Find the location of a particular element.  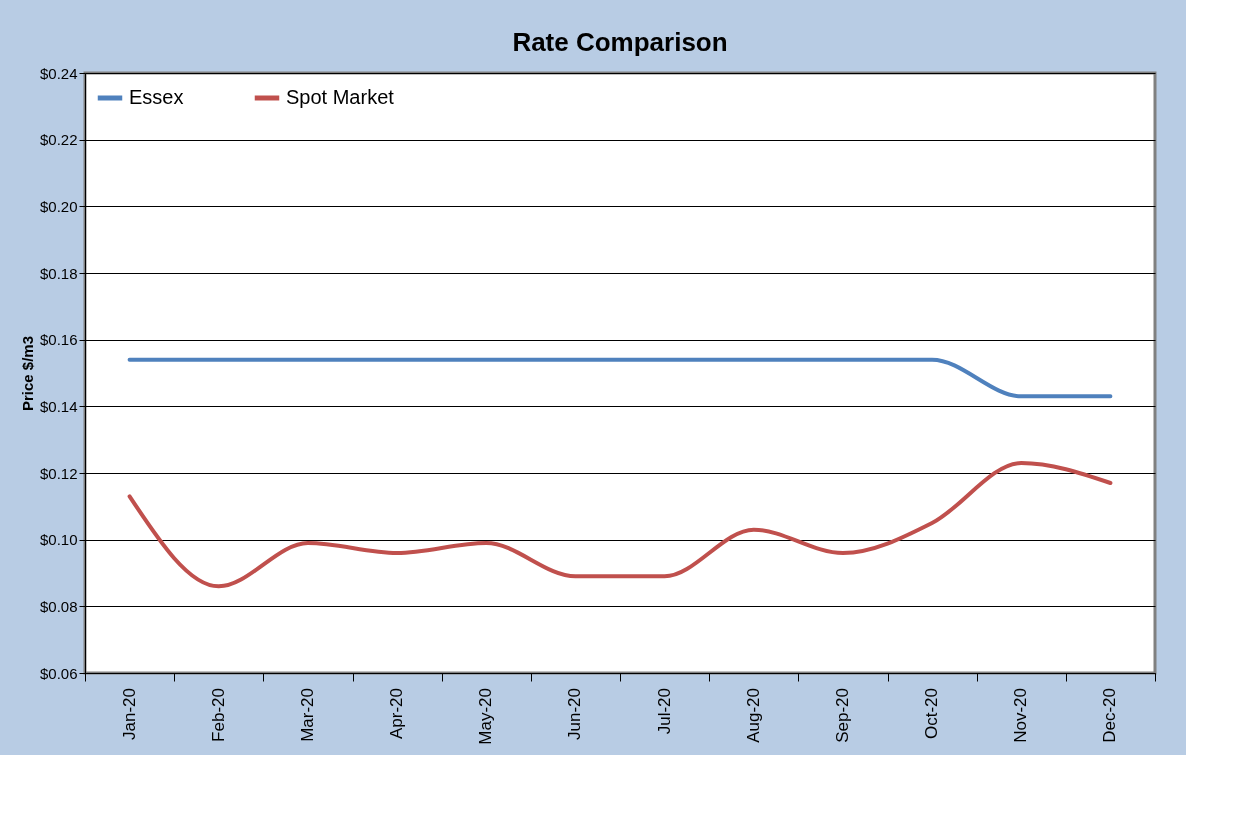

x-tick-label: Dec-20 is located at coordinates (1110, 715).